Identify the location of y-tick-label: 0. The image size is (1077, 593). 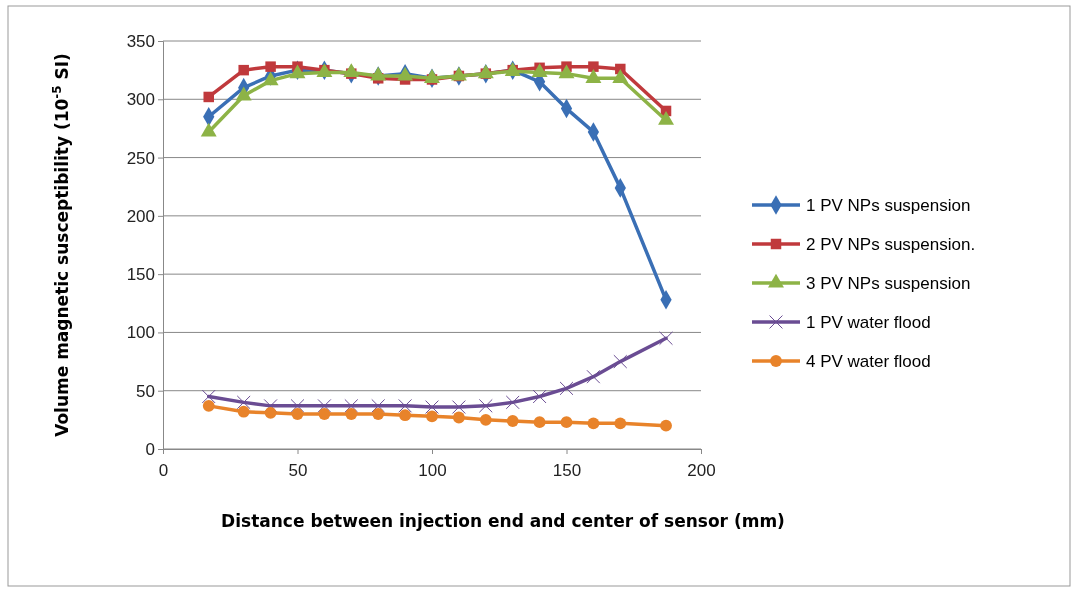
(150, 449).